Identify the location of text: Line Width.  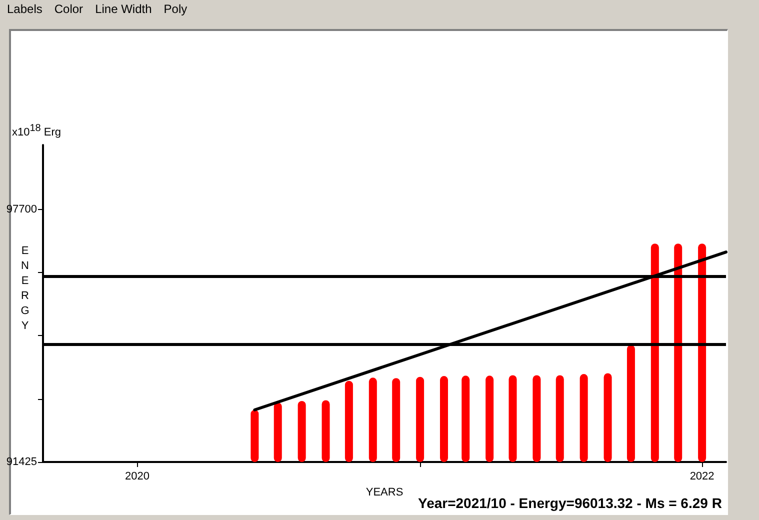
(123, 9).